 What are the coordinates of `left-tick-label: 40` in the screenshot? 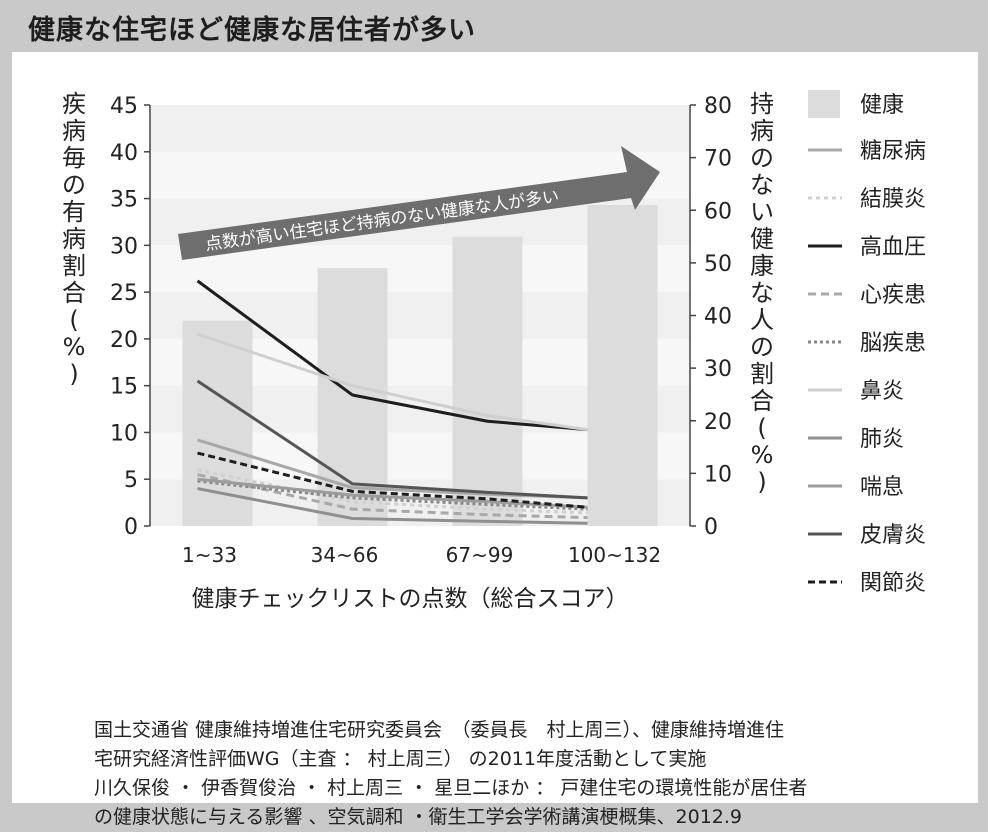 It's located at (124, 153).